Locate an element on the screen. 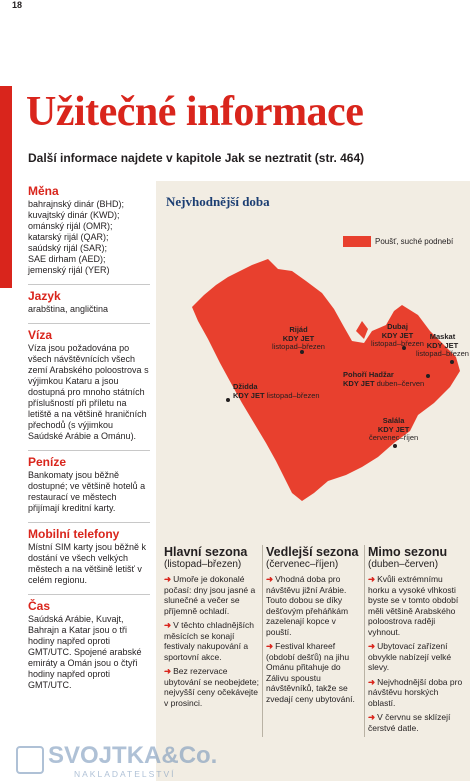 The height and width of the screenshot is (781, 470). map-title: Nejvhodnější doba is located at coordinates (218, 201).